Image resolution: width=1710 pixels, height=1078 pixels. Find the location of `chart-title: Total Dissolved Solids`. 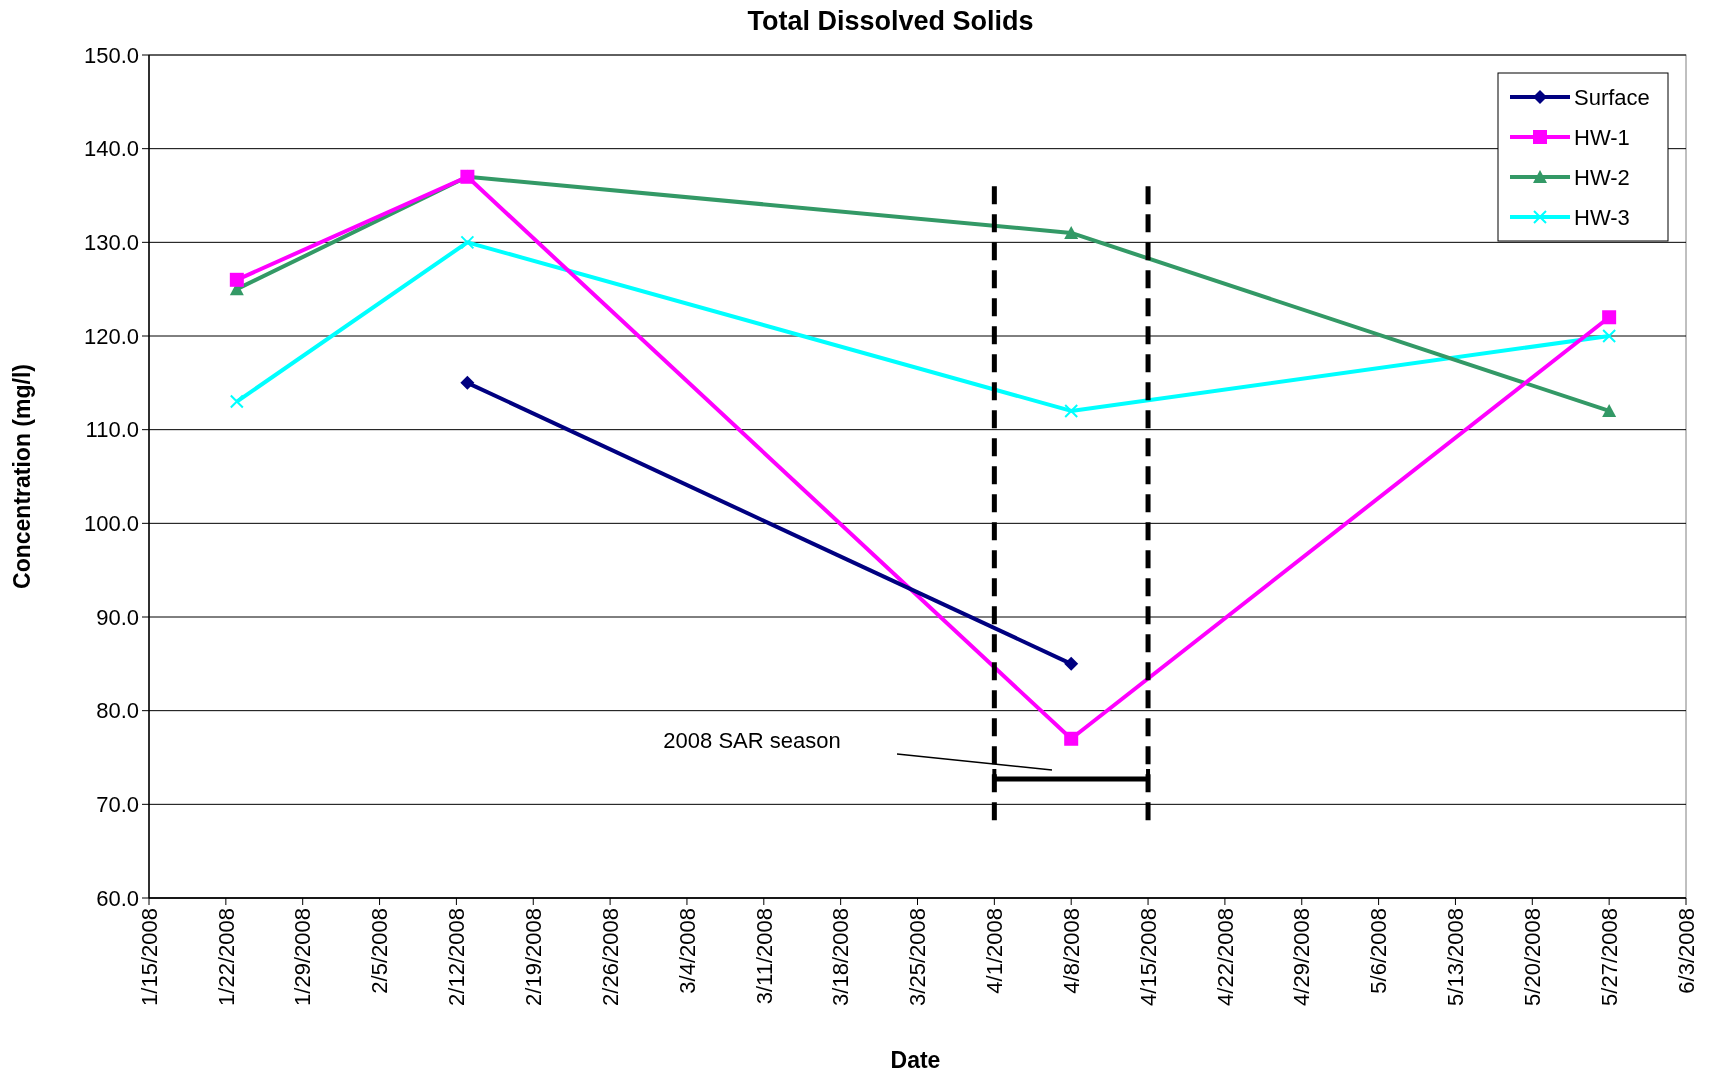

chart-title: Total Dissolved Solids is located at coordinates (890, 21).